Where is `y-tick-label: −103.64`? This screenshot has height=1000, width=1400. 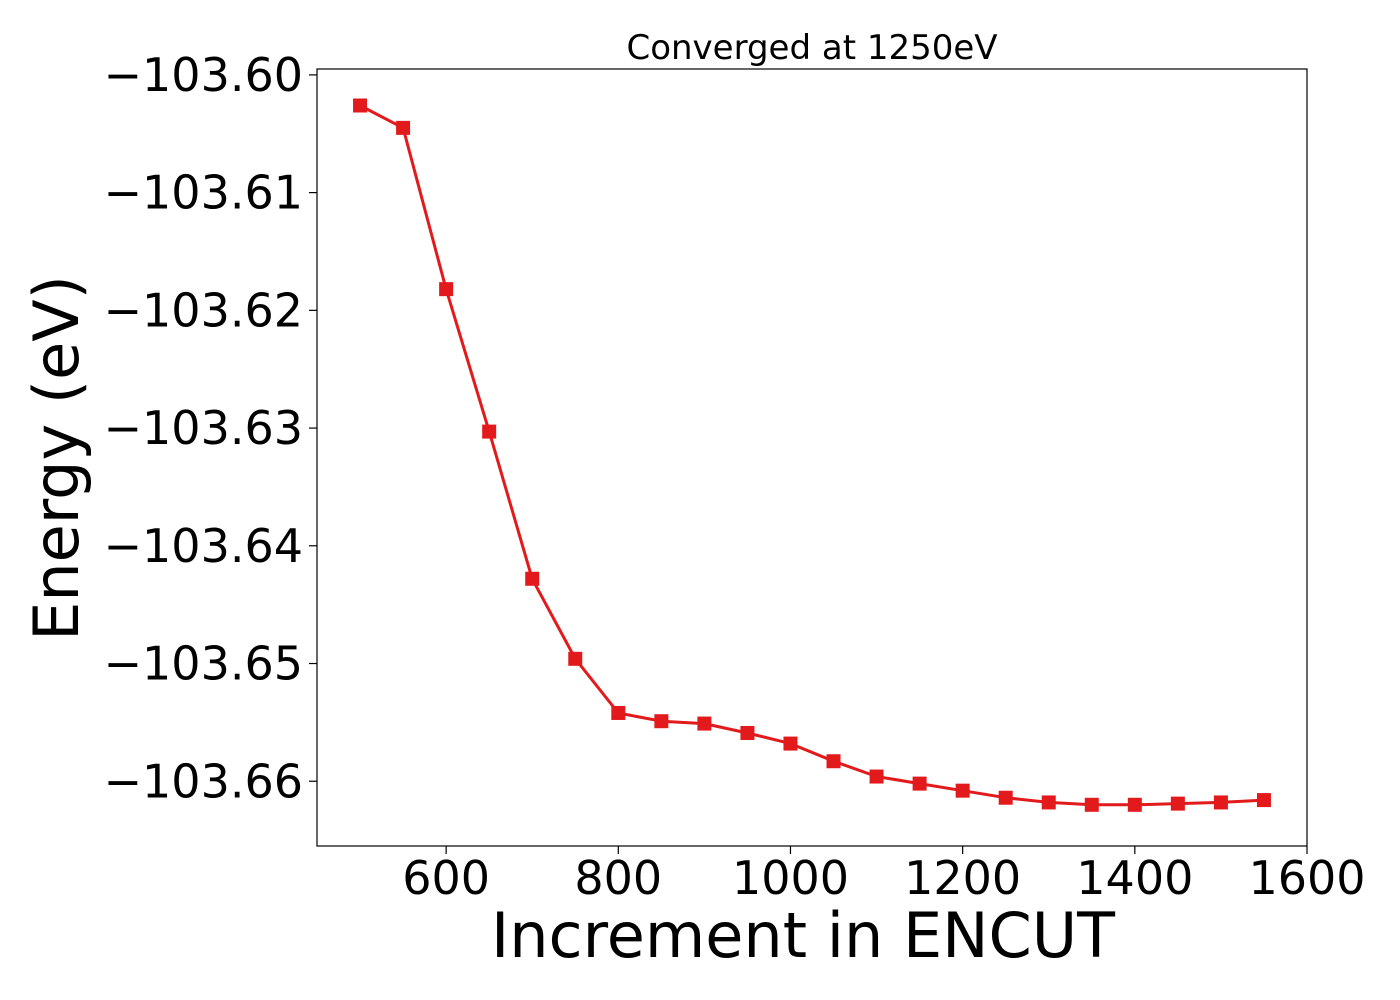
y-tick-label: −103.64 is located at coordinates (204, 546).